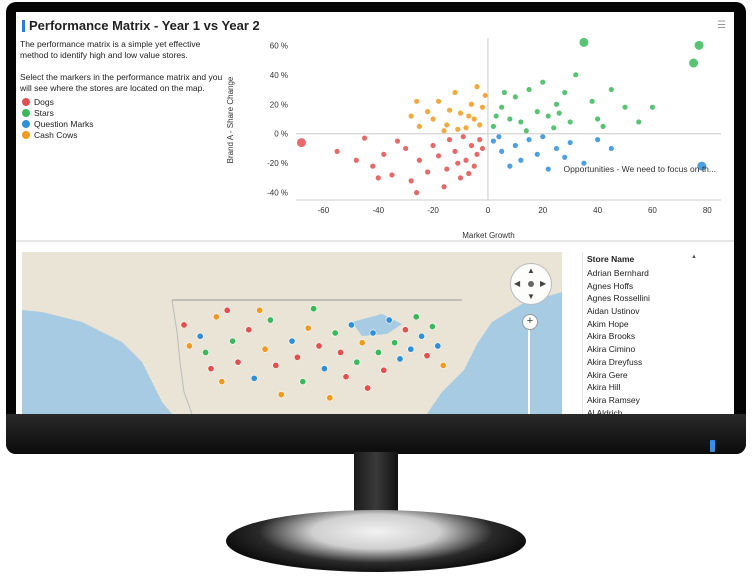  Describe the element at coordinates (618, 298) in the screenshot. I see `store-list-item: Agnes Rossellini` at that location.